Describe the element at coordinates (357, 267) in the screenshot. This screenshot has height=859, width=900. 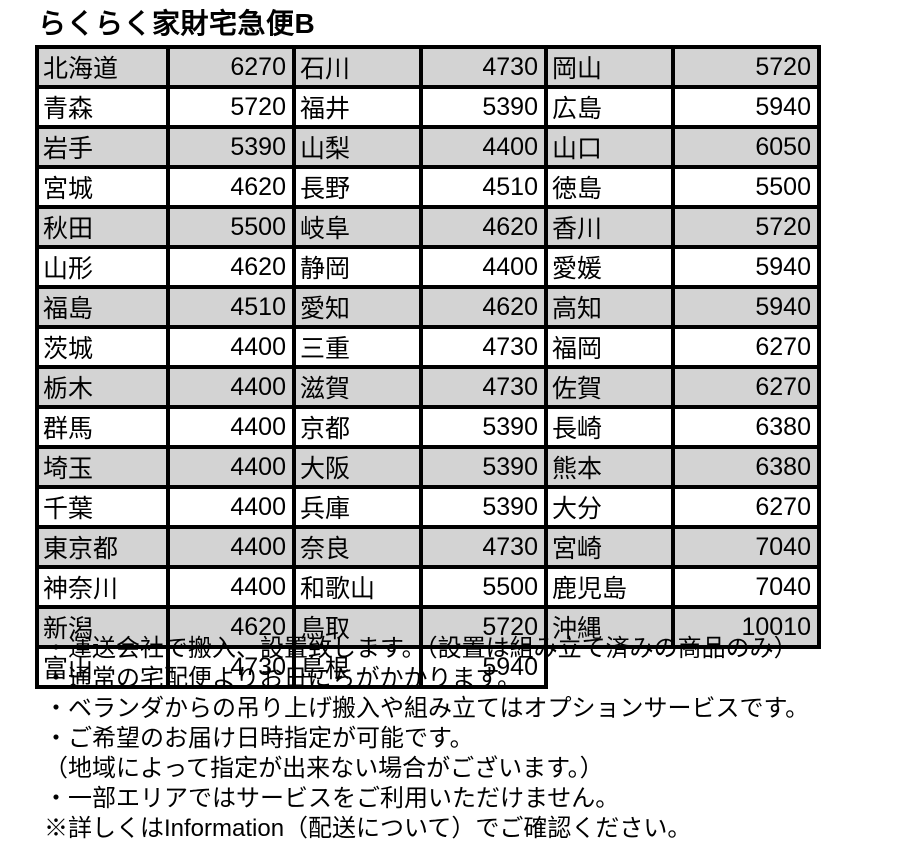
I see `prefecture-cell: 静岡` at that location.